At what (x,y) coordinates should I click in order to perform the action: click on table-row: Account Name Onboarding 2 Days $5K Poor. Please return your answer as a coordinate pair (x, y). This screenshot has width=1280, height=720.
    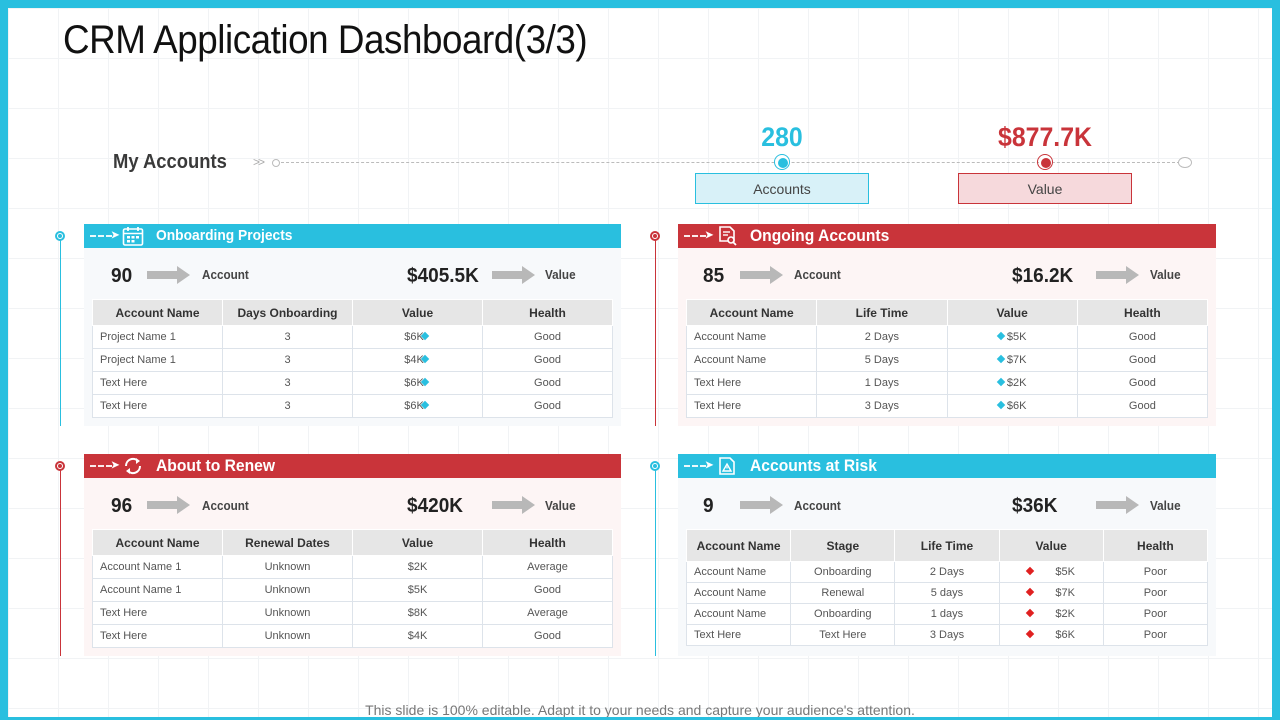
    Looking at the image, I should click on (947, 572).